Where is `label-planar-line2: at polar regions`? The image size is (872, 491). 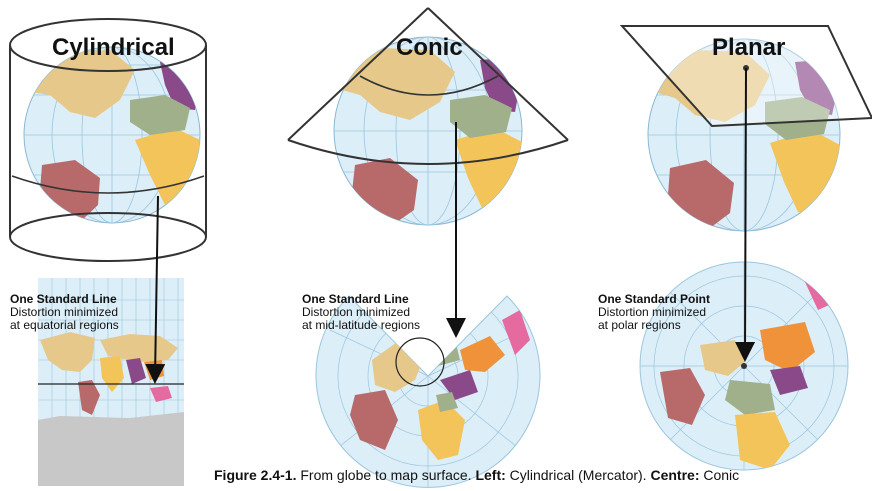
label-planar-line2: at polar regions is located at coordinates (639, 325).